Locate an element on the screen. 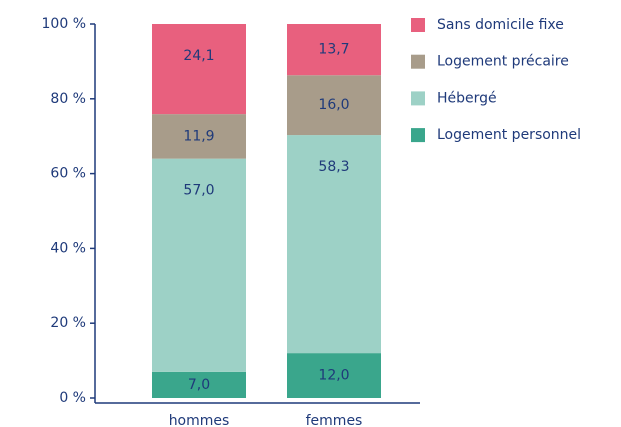  value-label: 11,9 is located at coordinates (198, 136).